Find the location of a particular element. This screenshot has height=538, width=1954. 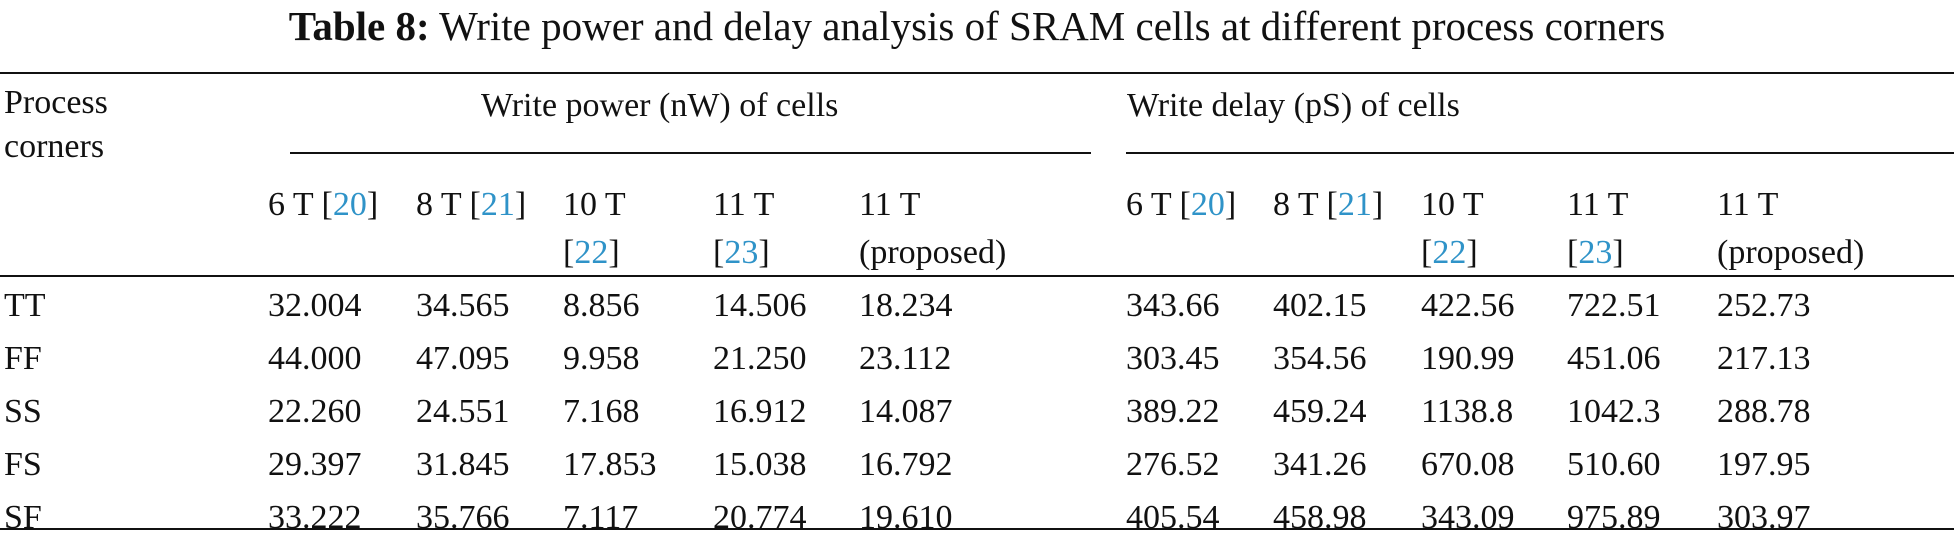

bottom-rule is located at coordinates (977, 529).